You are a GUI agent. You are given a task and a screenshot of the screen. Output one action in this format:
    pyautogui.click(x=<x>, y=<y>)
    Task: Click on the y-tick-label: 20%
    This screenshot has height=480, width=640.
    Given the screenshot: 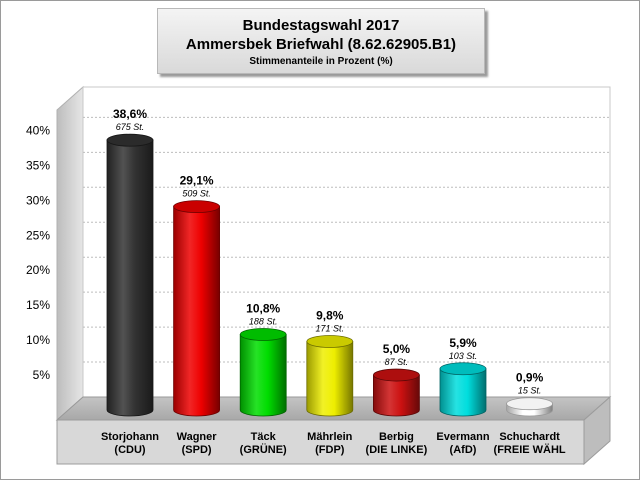 What is the action you would take?
    pyautogui.click(x=38, y=270)
    